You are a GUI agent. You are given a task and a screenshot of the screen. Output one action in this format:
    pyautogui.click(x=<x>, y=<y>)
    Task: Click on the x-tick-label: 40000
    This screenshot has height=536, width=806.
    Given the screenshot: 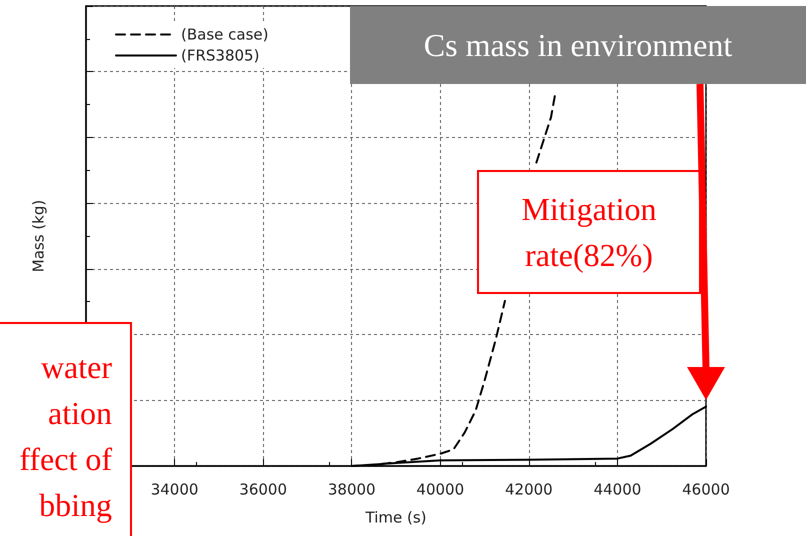 What is the action you would take?
    pyautogui.click(x=440, y=489)
    